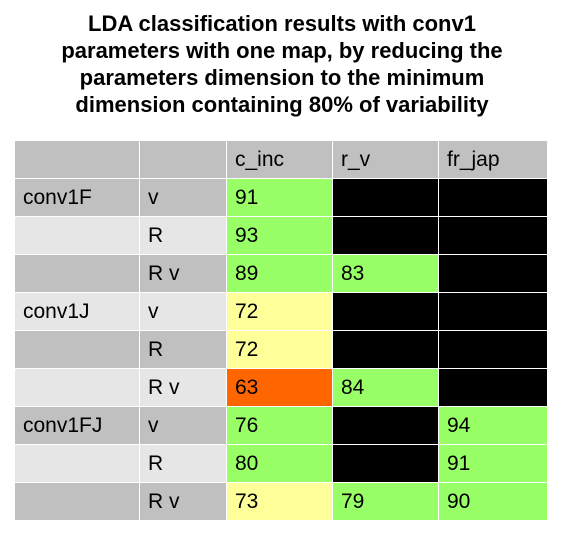 The width and height of the screenshot is (564, 538). I want to click on table-row: conv1FJ v 76 94, so click(281, 425).